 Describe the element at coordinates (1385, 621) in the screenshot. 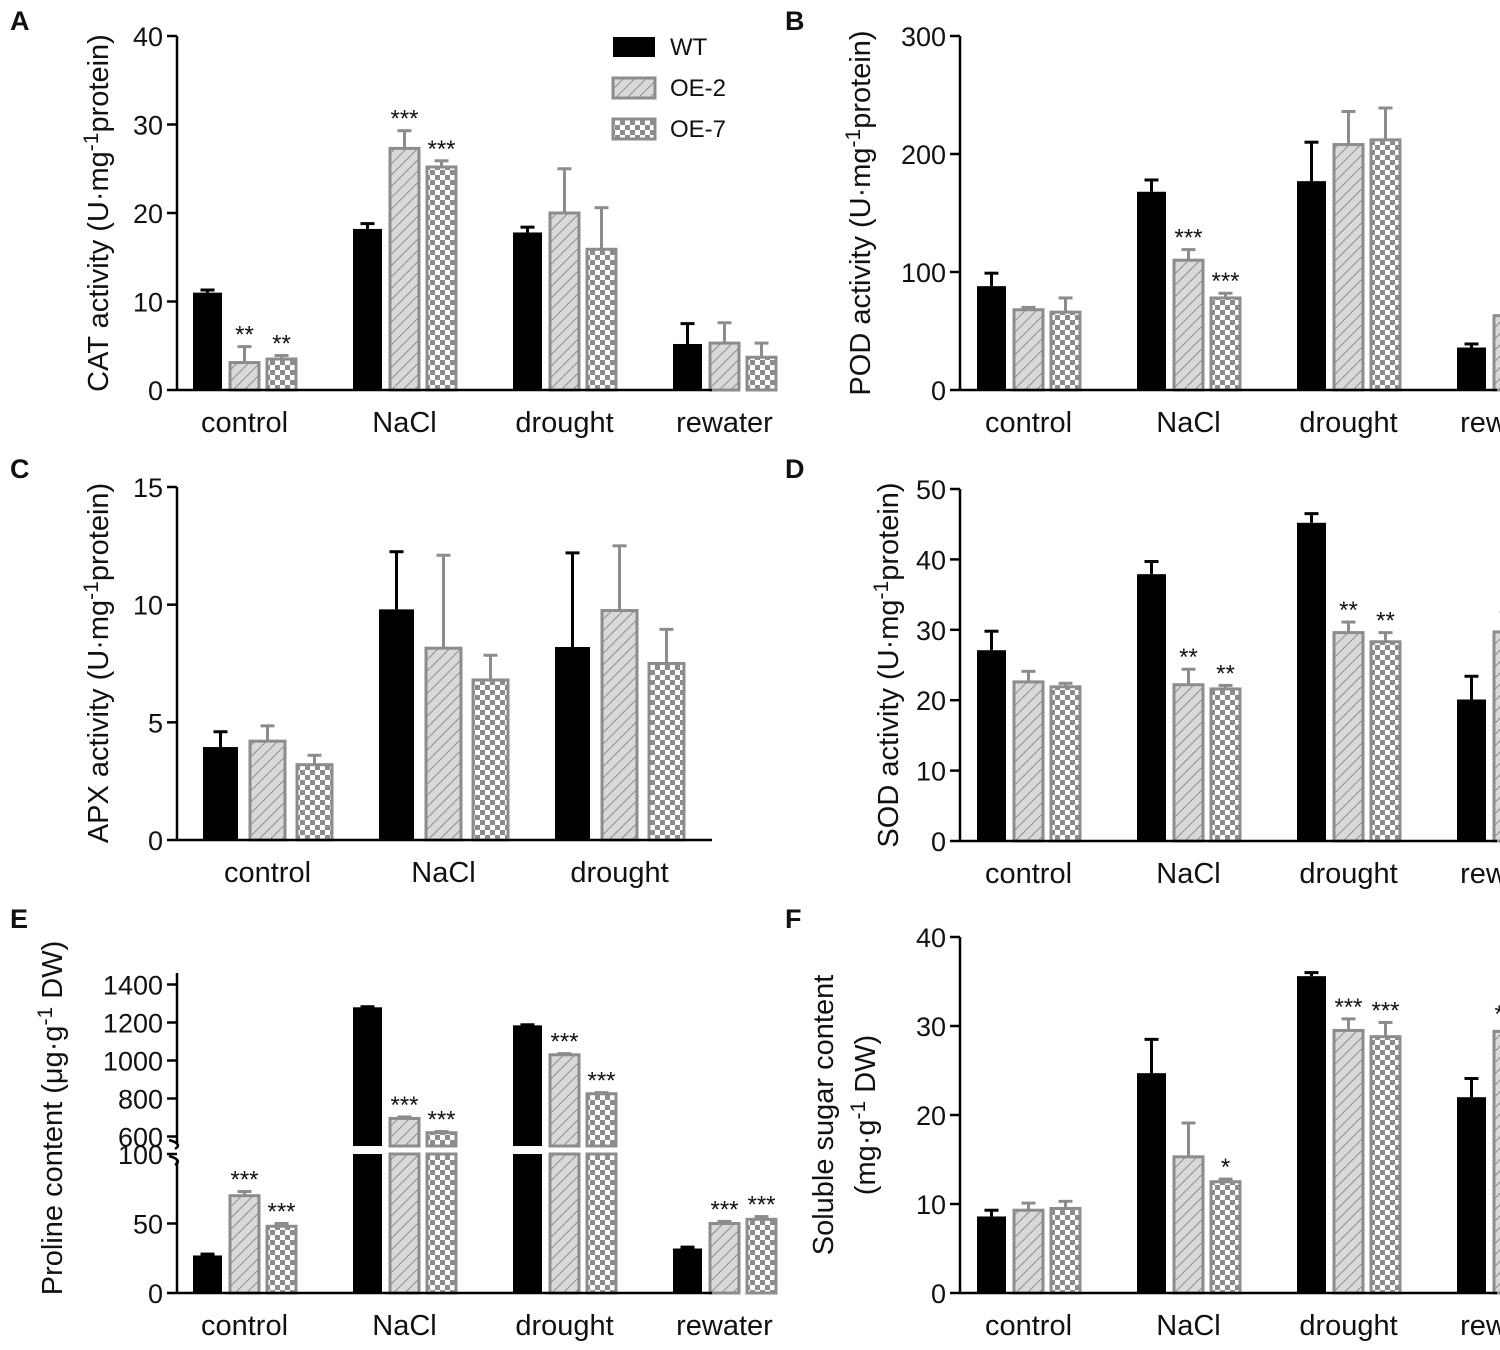

I see `significance-oe7-drought: **` at that location.